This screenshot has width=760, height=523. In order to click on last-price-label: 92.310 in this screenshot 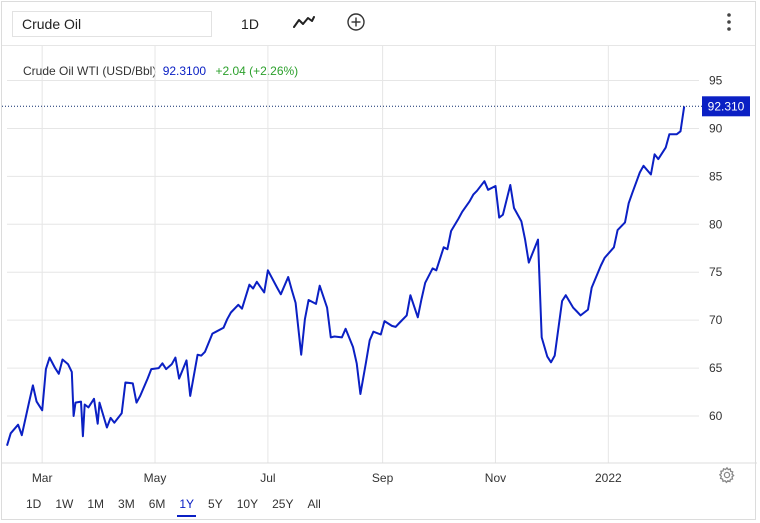, I will do `click(726, 106)`.